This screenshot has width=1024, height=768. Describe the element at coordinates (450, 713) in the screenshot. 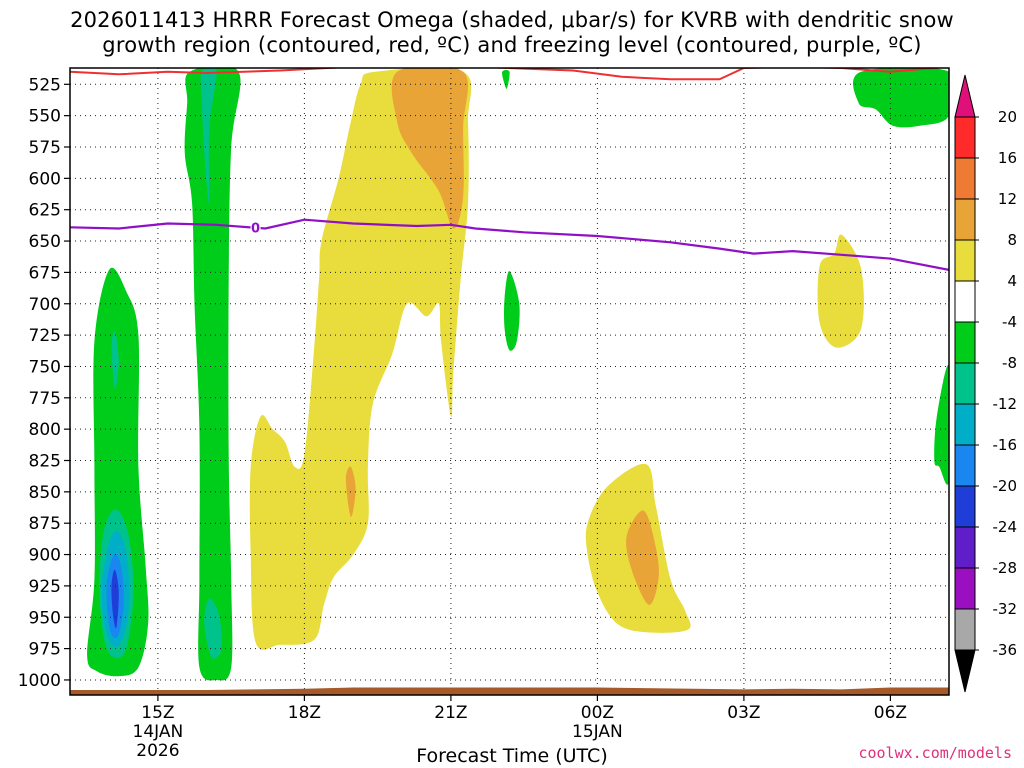

I see `x-tick-label-21Z: 21Z` at that location.